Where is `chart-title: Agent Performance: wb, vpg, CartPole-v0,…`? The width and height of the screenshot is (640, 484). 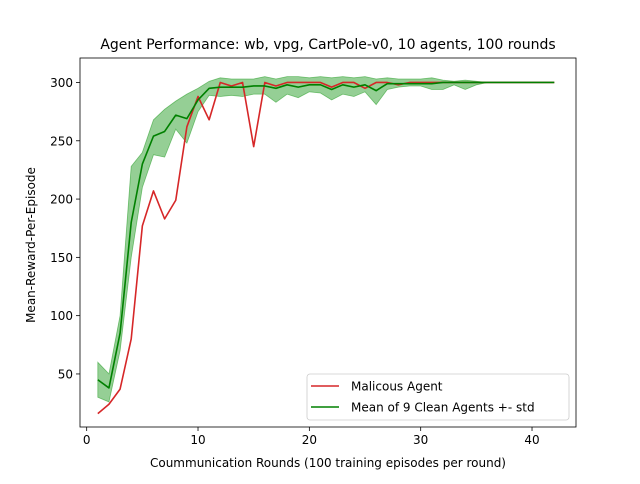
chart-title: Agent Performance: wb, vpg, CartPole-v0,… is located at coordinates (327, 45).